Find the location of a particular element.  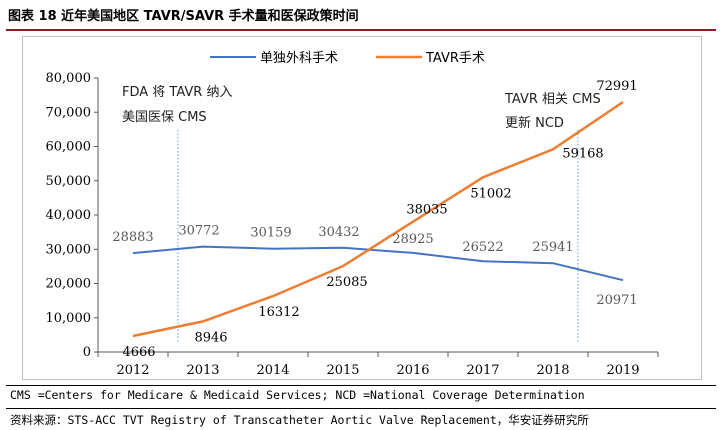

tavr-data-label: 38035 is located at coordinates (426, 210).